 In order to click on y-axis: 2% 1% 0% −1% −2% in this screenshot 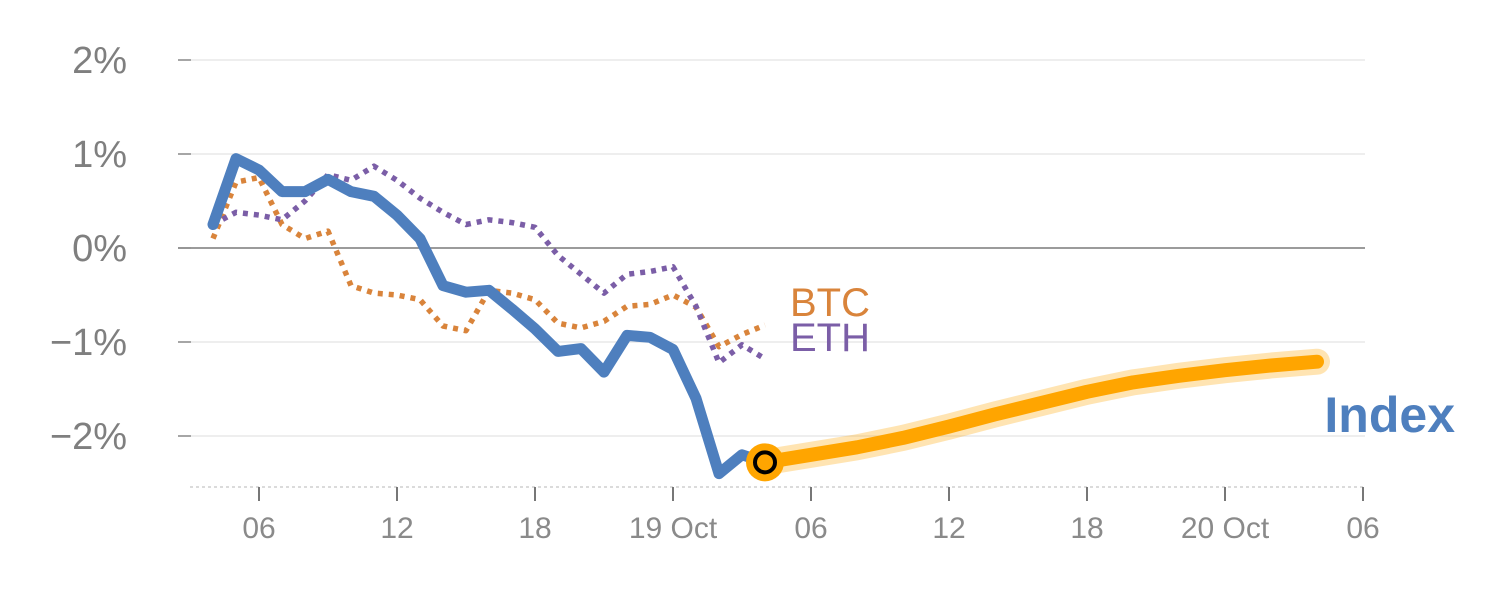, I will do `click(120, 249)`.